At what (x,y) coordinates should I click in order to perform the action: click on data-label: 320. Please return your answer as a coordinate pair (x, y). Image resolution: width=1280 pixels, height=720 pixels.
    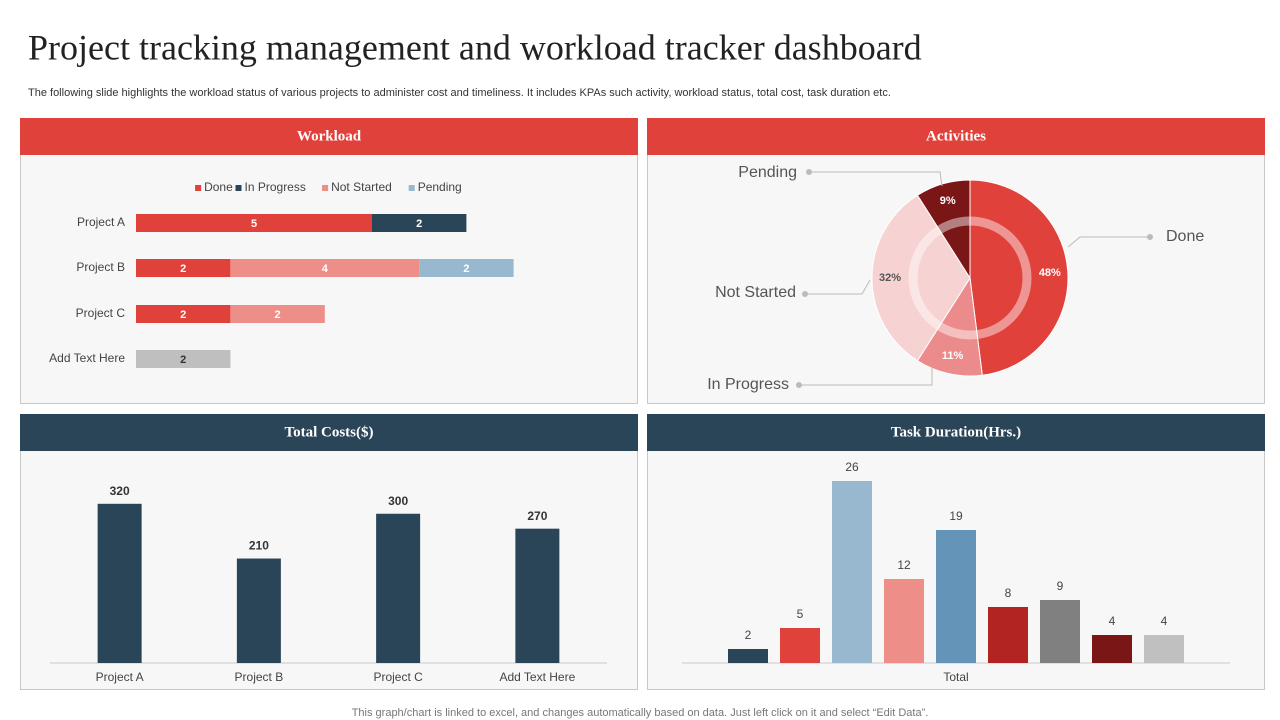
    Looking at the image, I should click on (120, 491).